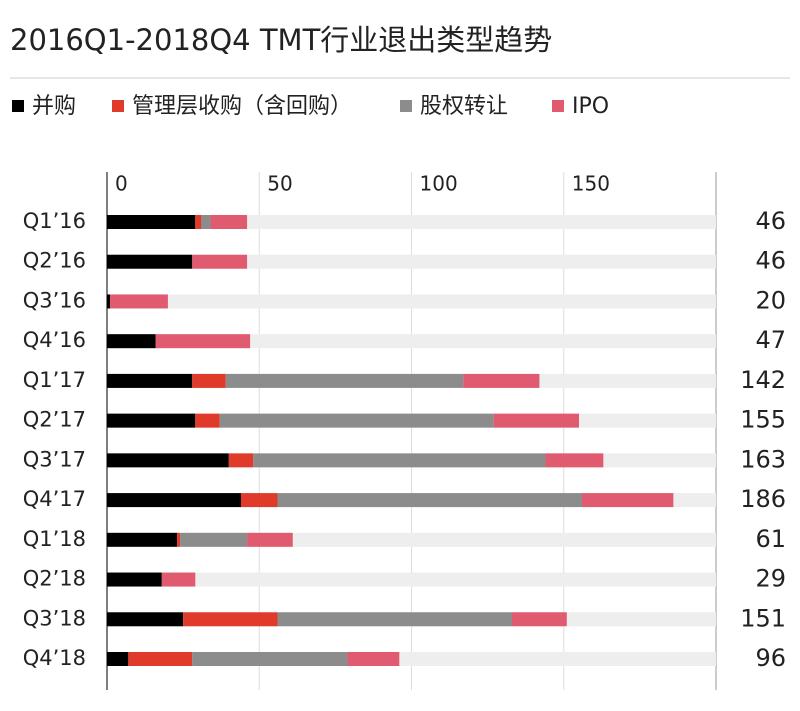 This screenshot has height=711, width=800. Describe the element at coordinates (281, 40) in the screenshot. I see `chart-title: 2016Q1-2018Q4 TMT行业退出类型趋势` at that location.